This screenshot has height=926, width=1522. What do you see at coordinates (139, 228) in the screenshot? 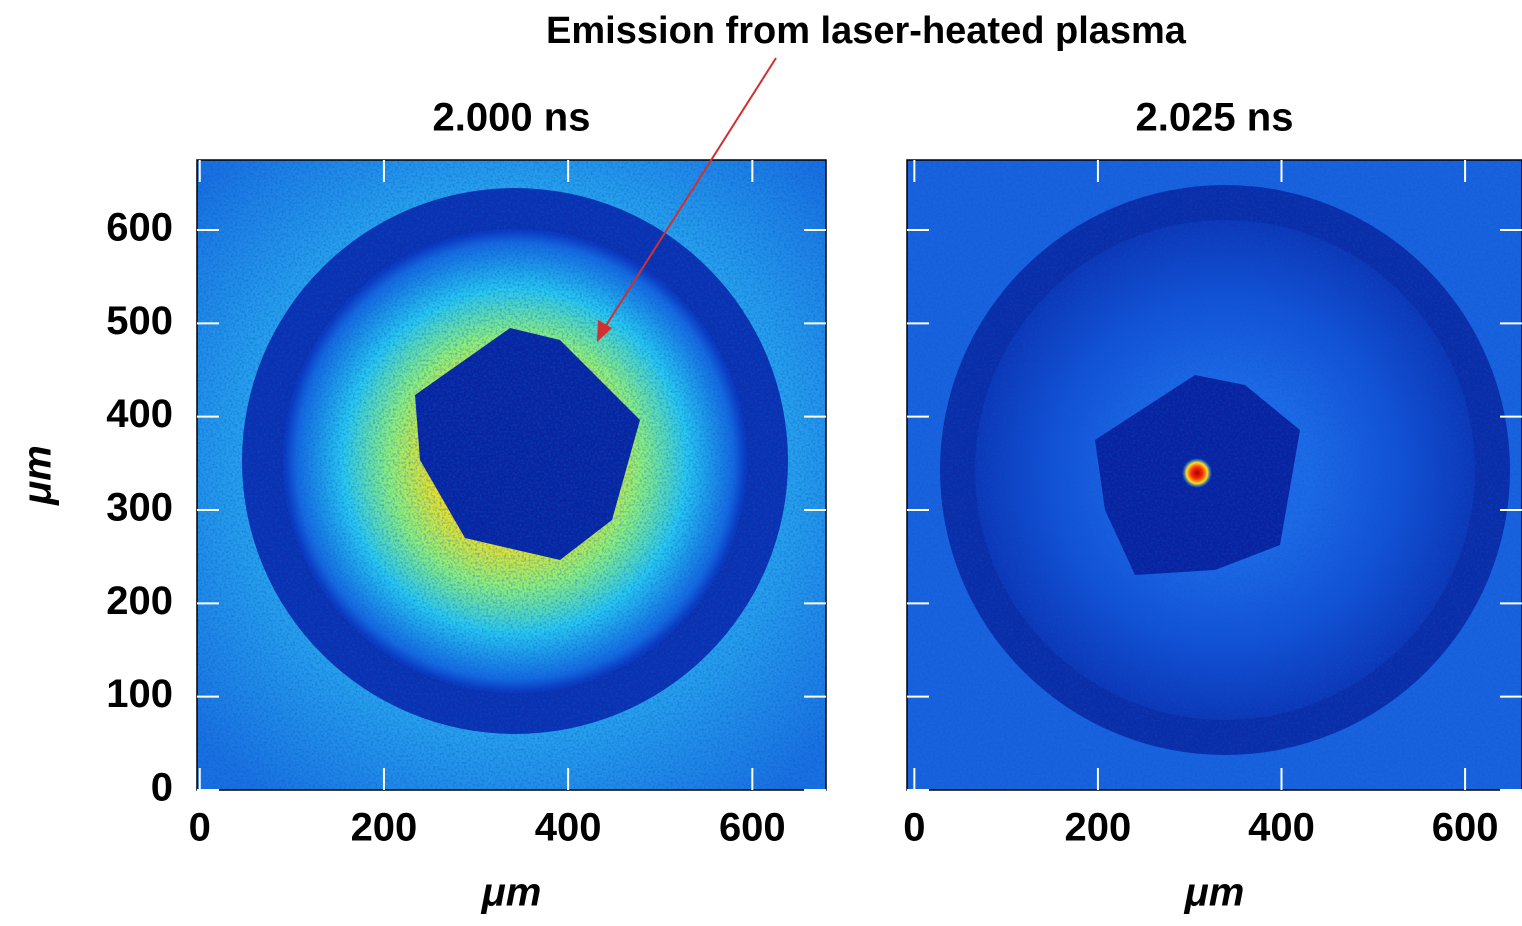
I see `y-tick-label: 600` at bounding box center [139, 228].